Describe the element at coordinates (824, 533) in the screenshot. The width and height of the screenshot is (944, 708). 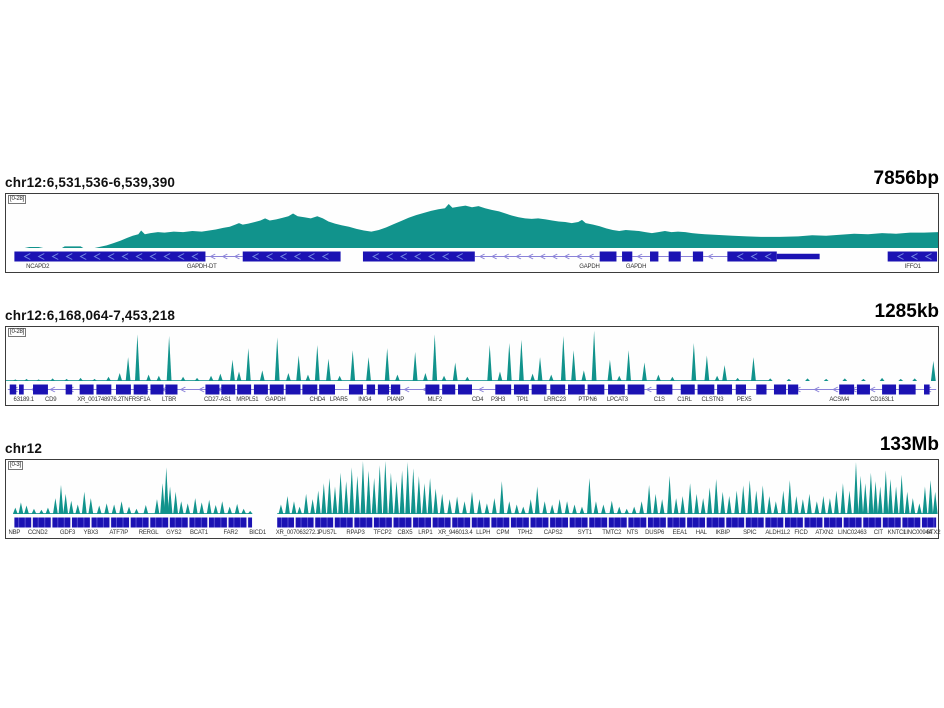
I see `gene-label: ATXN2` at that location.